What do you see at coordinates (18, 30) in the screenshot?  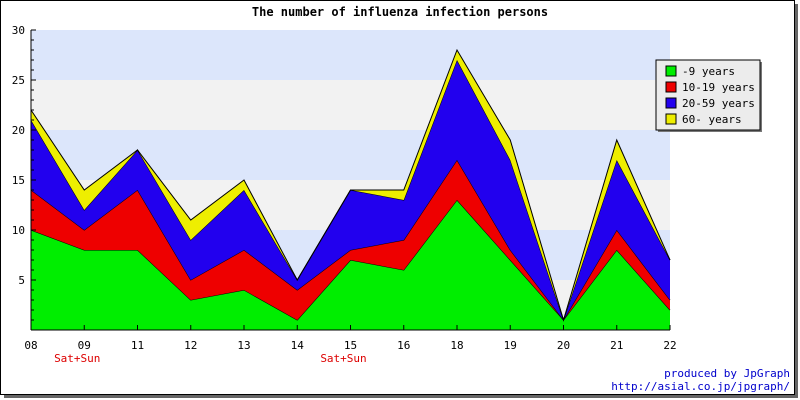 I see `y-tick-label: 30` at bounding box center [18, 30].